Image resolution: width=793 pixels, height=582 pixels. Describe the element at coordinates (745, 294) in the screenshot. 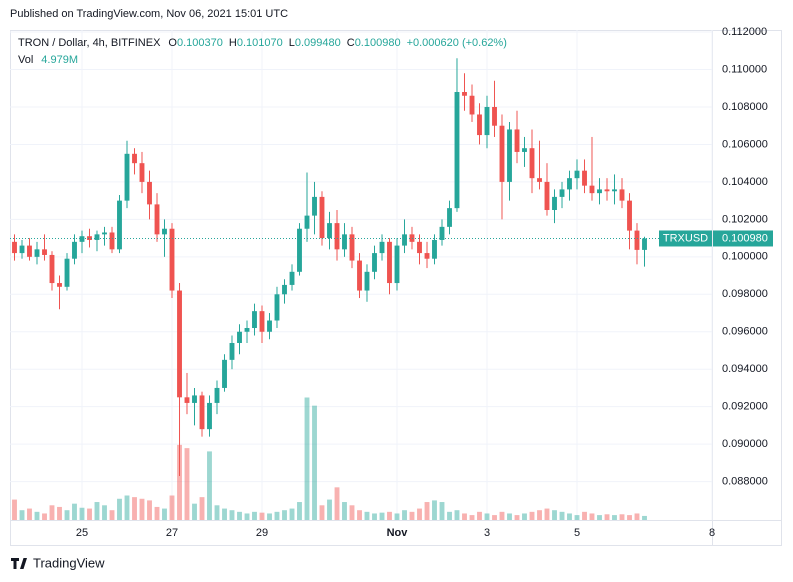

I see `y-tick-label: 0.098000` at that location.